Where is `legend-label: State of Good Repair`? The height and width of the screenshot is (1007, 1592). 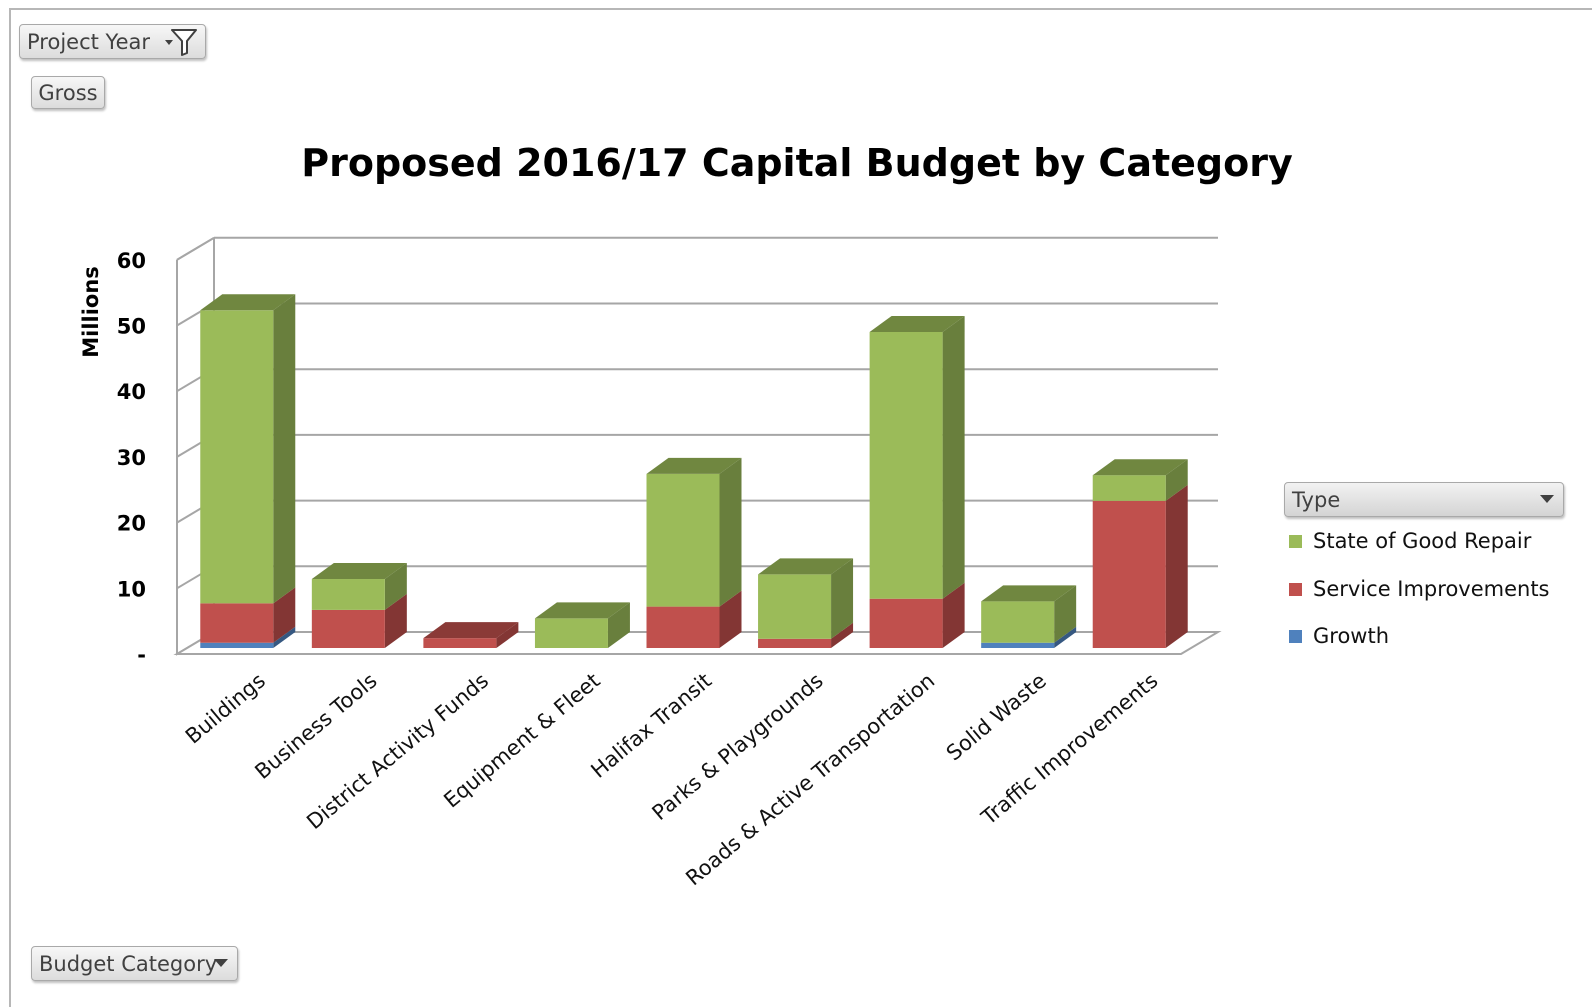 legend-label: State of Good Repair is located at coordinates (1422, 541).